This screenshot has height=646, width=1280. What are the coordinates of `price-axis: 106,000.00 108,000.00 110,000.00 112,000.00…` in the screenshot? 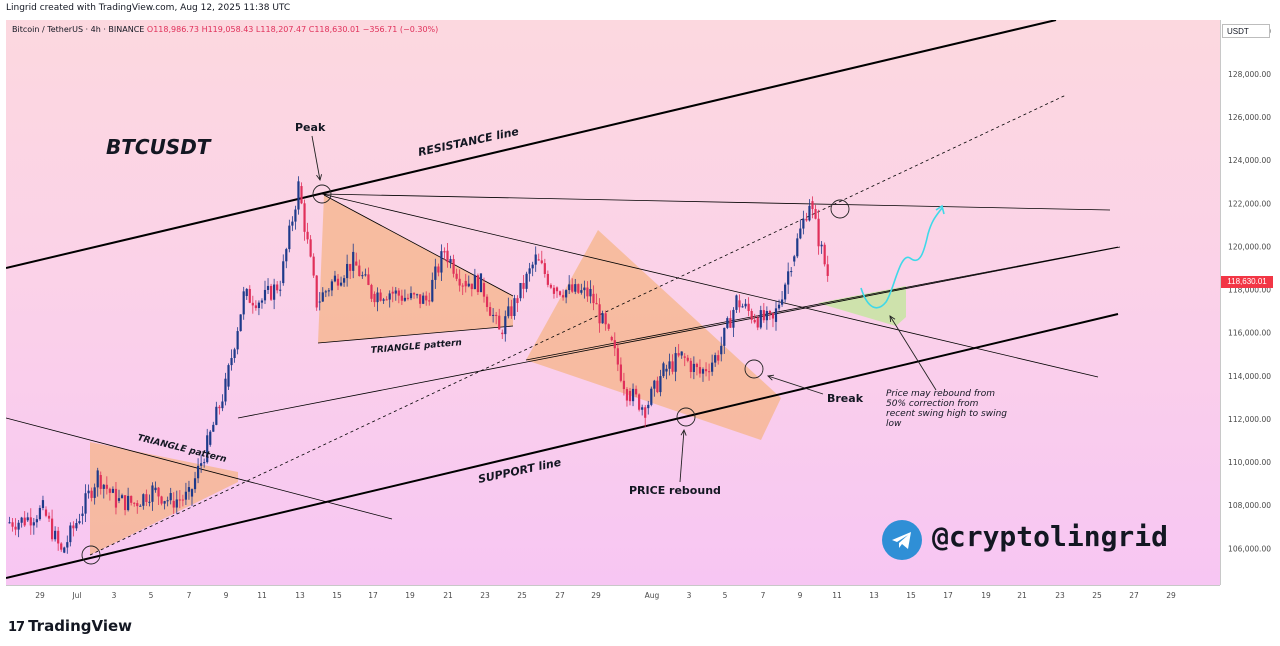 It's located at (1248, 302).